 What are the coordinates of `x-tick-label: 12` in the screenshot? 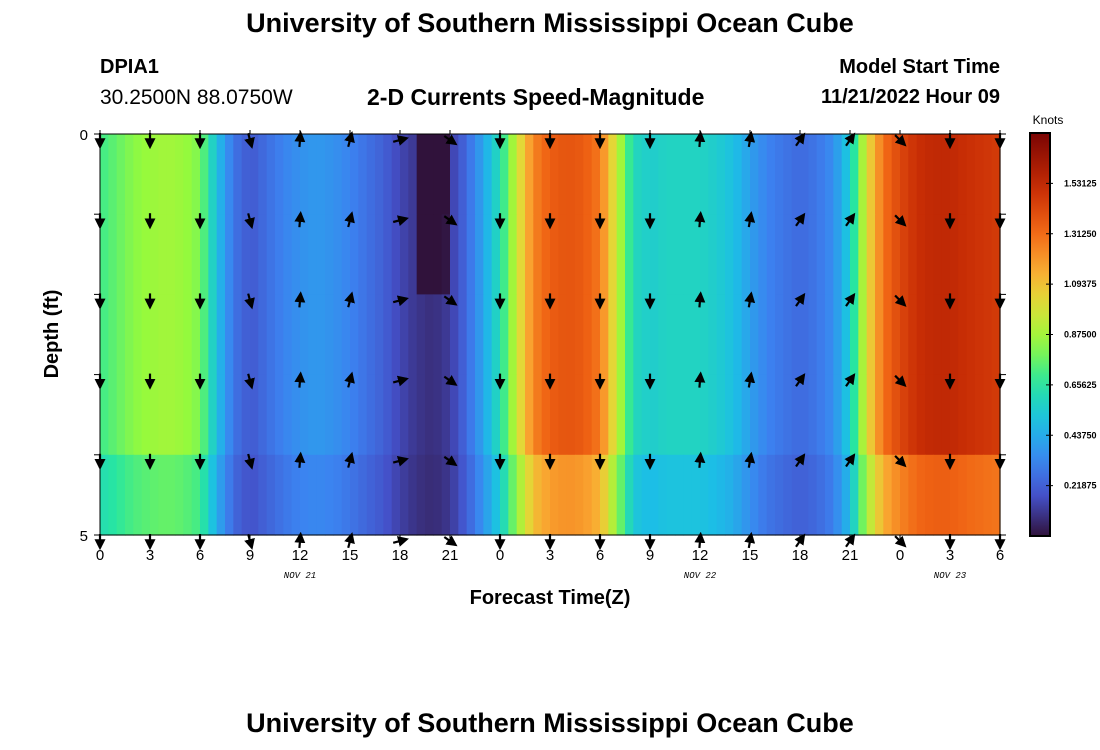 It's located at (300, 555).